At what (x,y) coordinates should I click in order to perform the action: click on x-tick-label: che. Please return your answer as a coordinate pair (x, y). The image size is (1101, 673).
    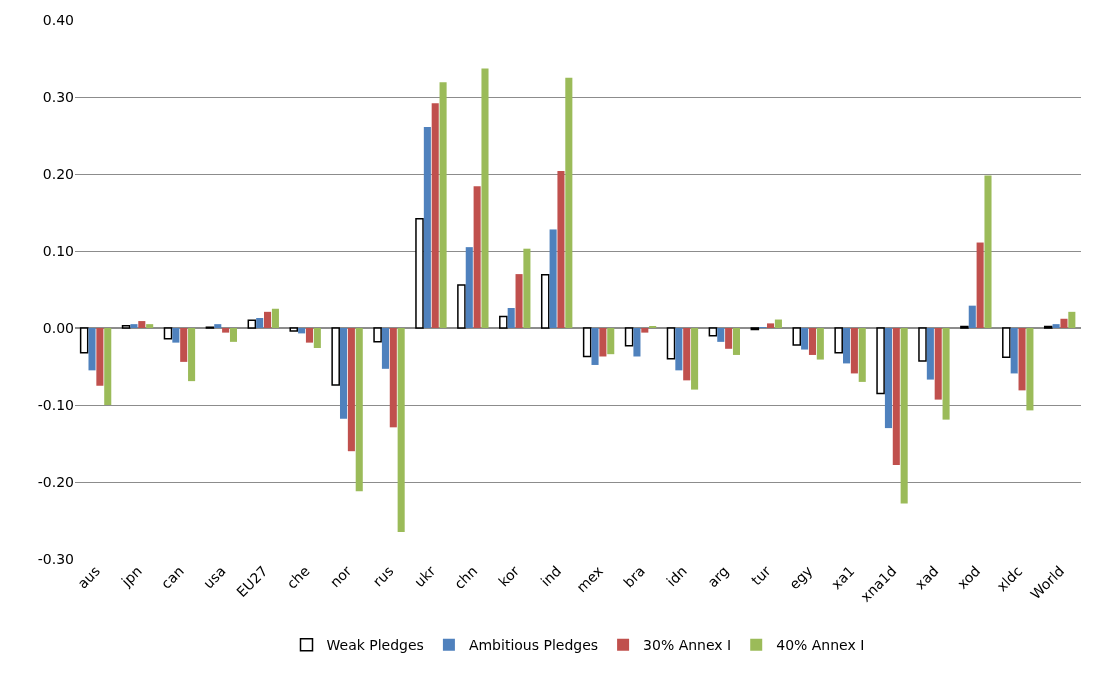
    Looking at the image, I should click on (298, 577).